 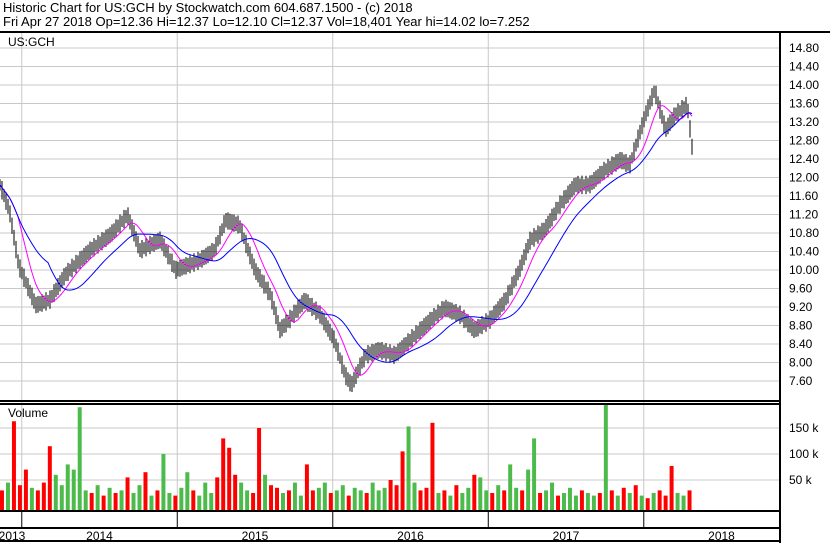 What do you see at coordinates (31, 42) in the screenshot?
I see `symbol-label: US:GCH` at bounding box center [31, 42].